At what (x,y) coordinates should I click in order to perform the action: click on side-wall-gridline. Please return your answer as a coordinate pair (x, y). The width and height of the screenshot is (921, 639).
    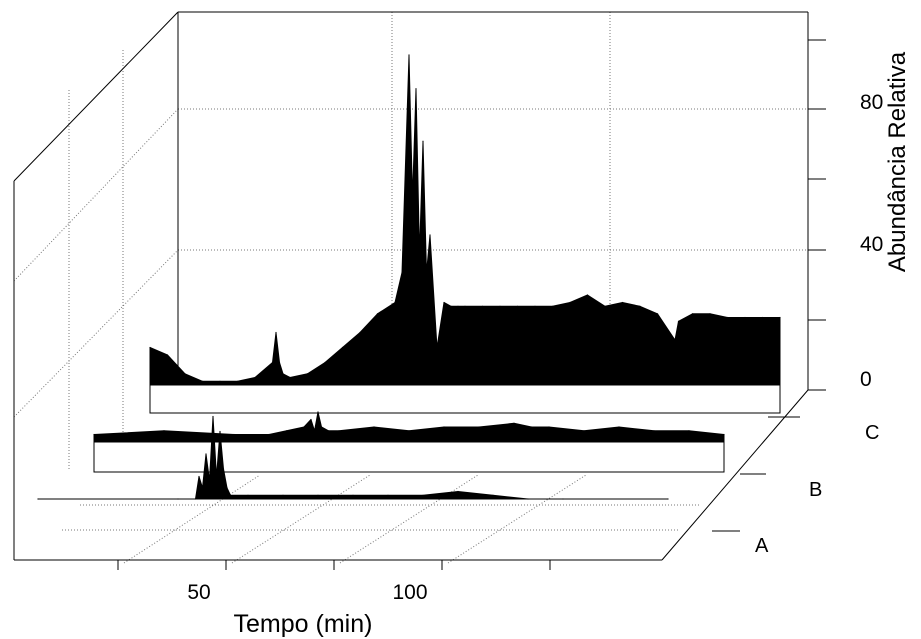
    Looking at the image, I should click on (96, 333).